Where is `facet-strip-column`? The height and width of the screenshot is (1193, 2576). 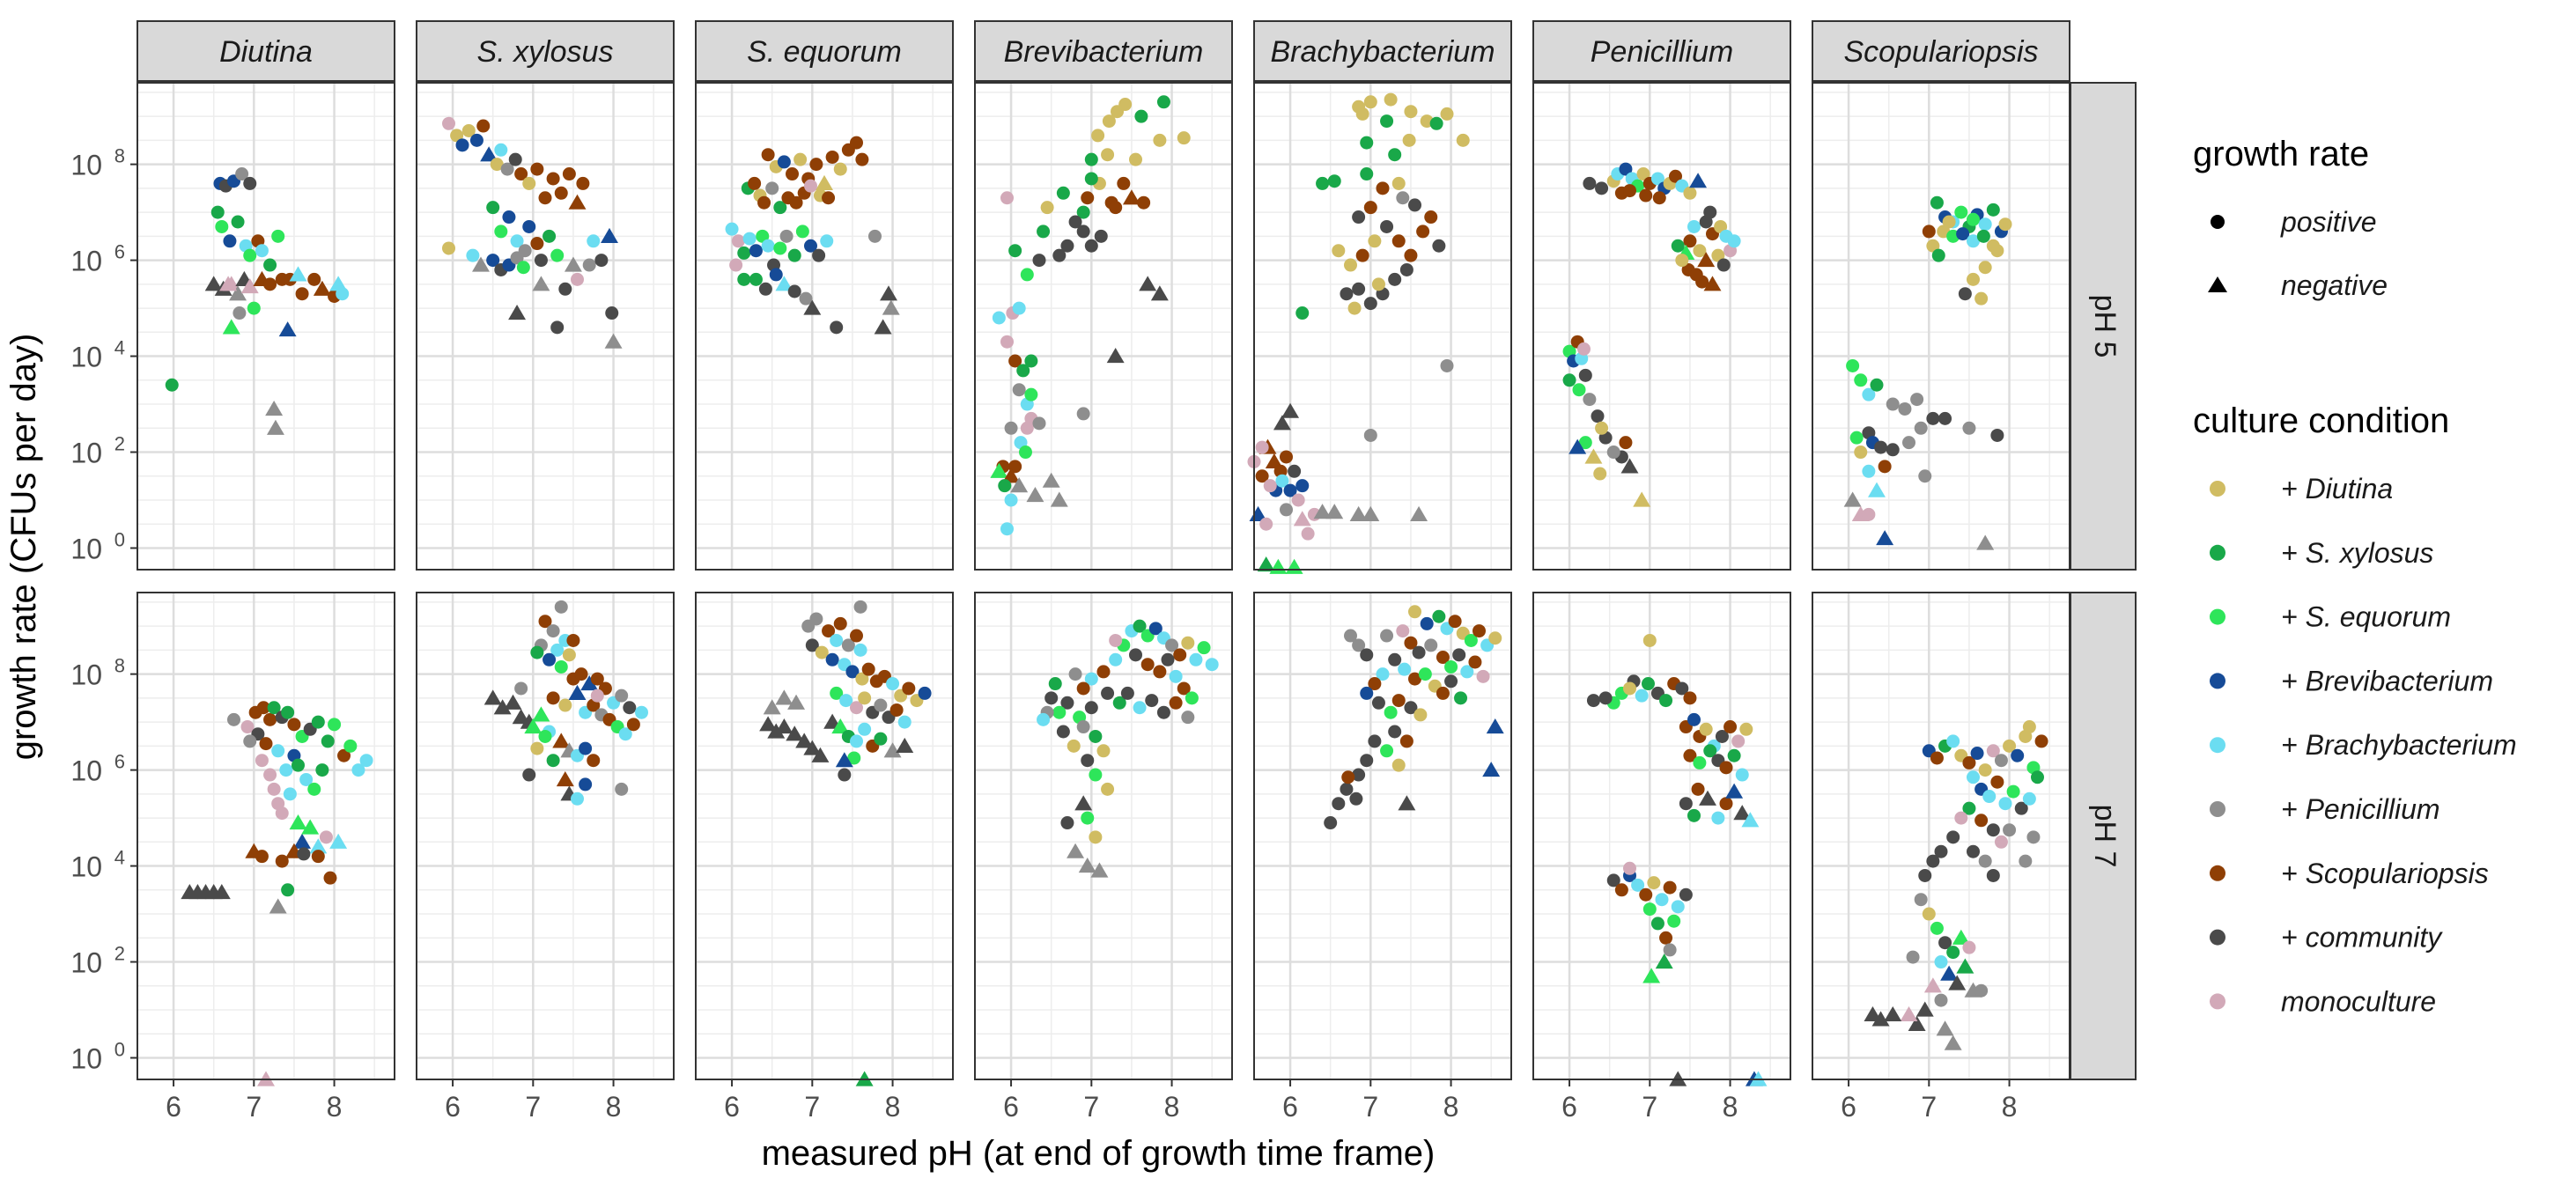 facet-strip-column is located at coordinates (545, 51).